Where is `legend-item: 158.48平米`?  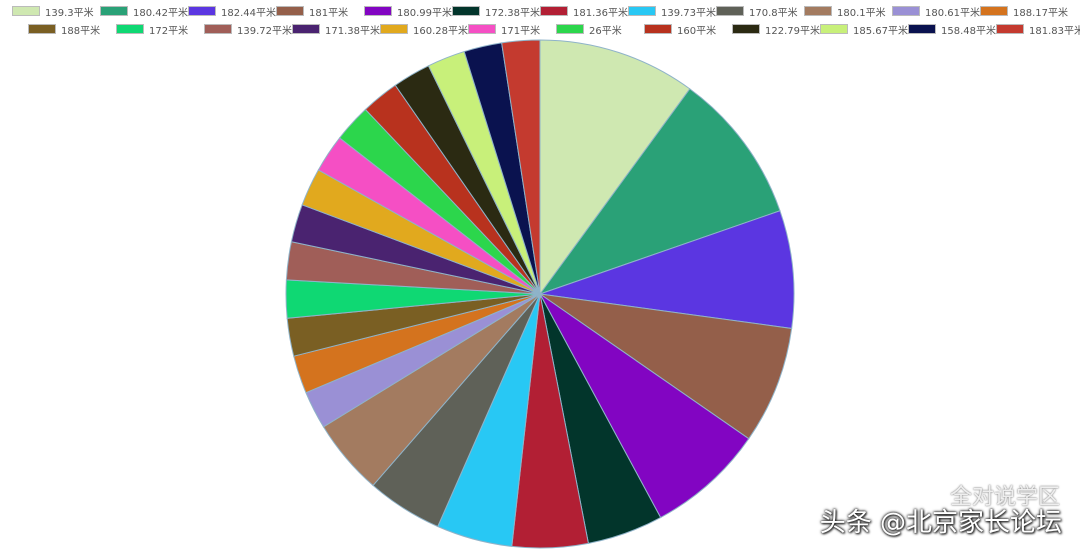
legend-item: 158.48平米 is located at coordinates (952, 29).